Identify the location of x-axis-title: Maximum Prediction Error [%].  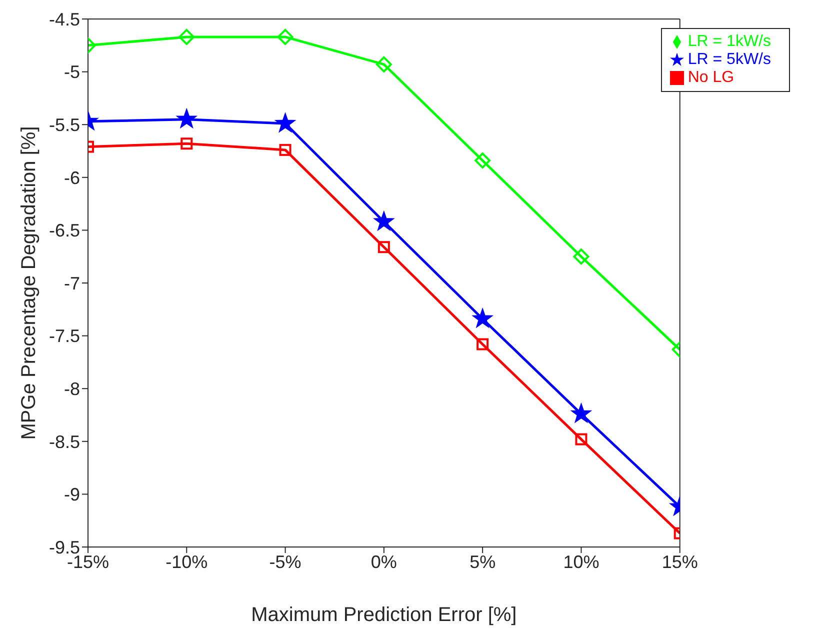
(384, 615).